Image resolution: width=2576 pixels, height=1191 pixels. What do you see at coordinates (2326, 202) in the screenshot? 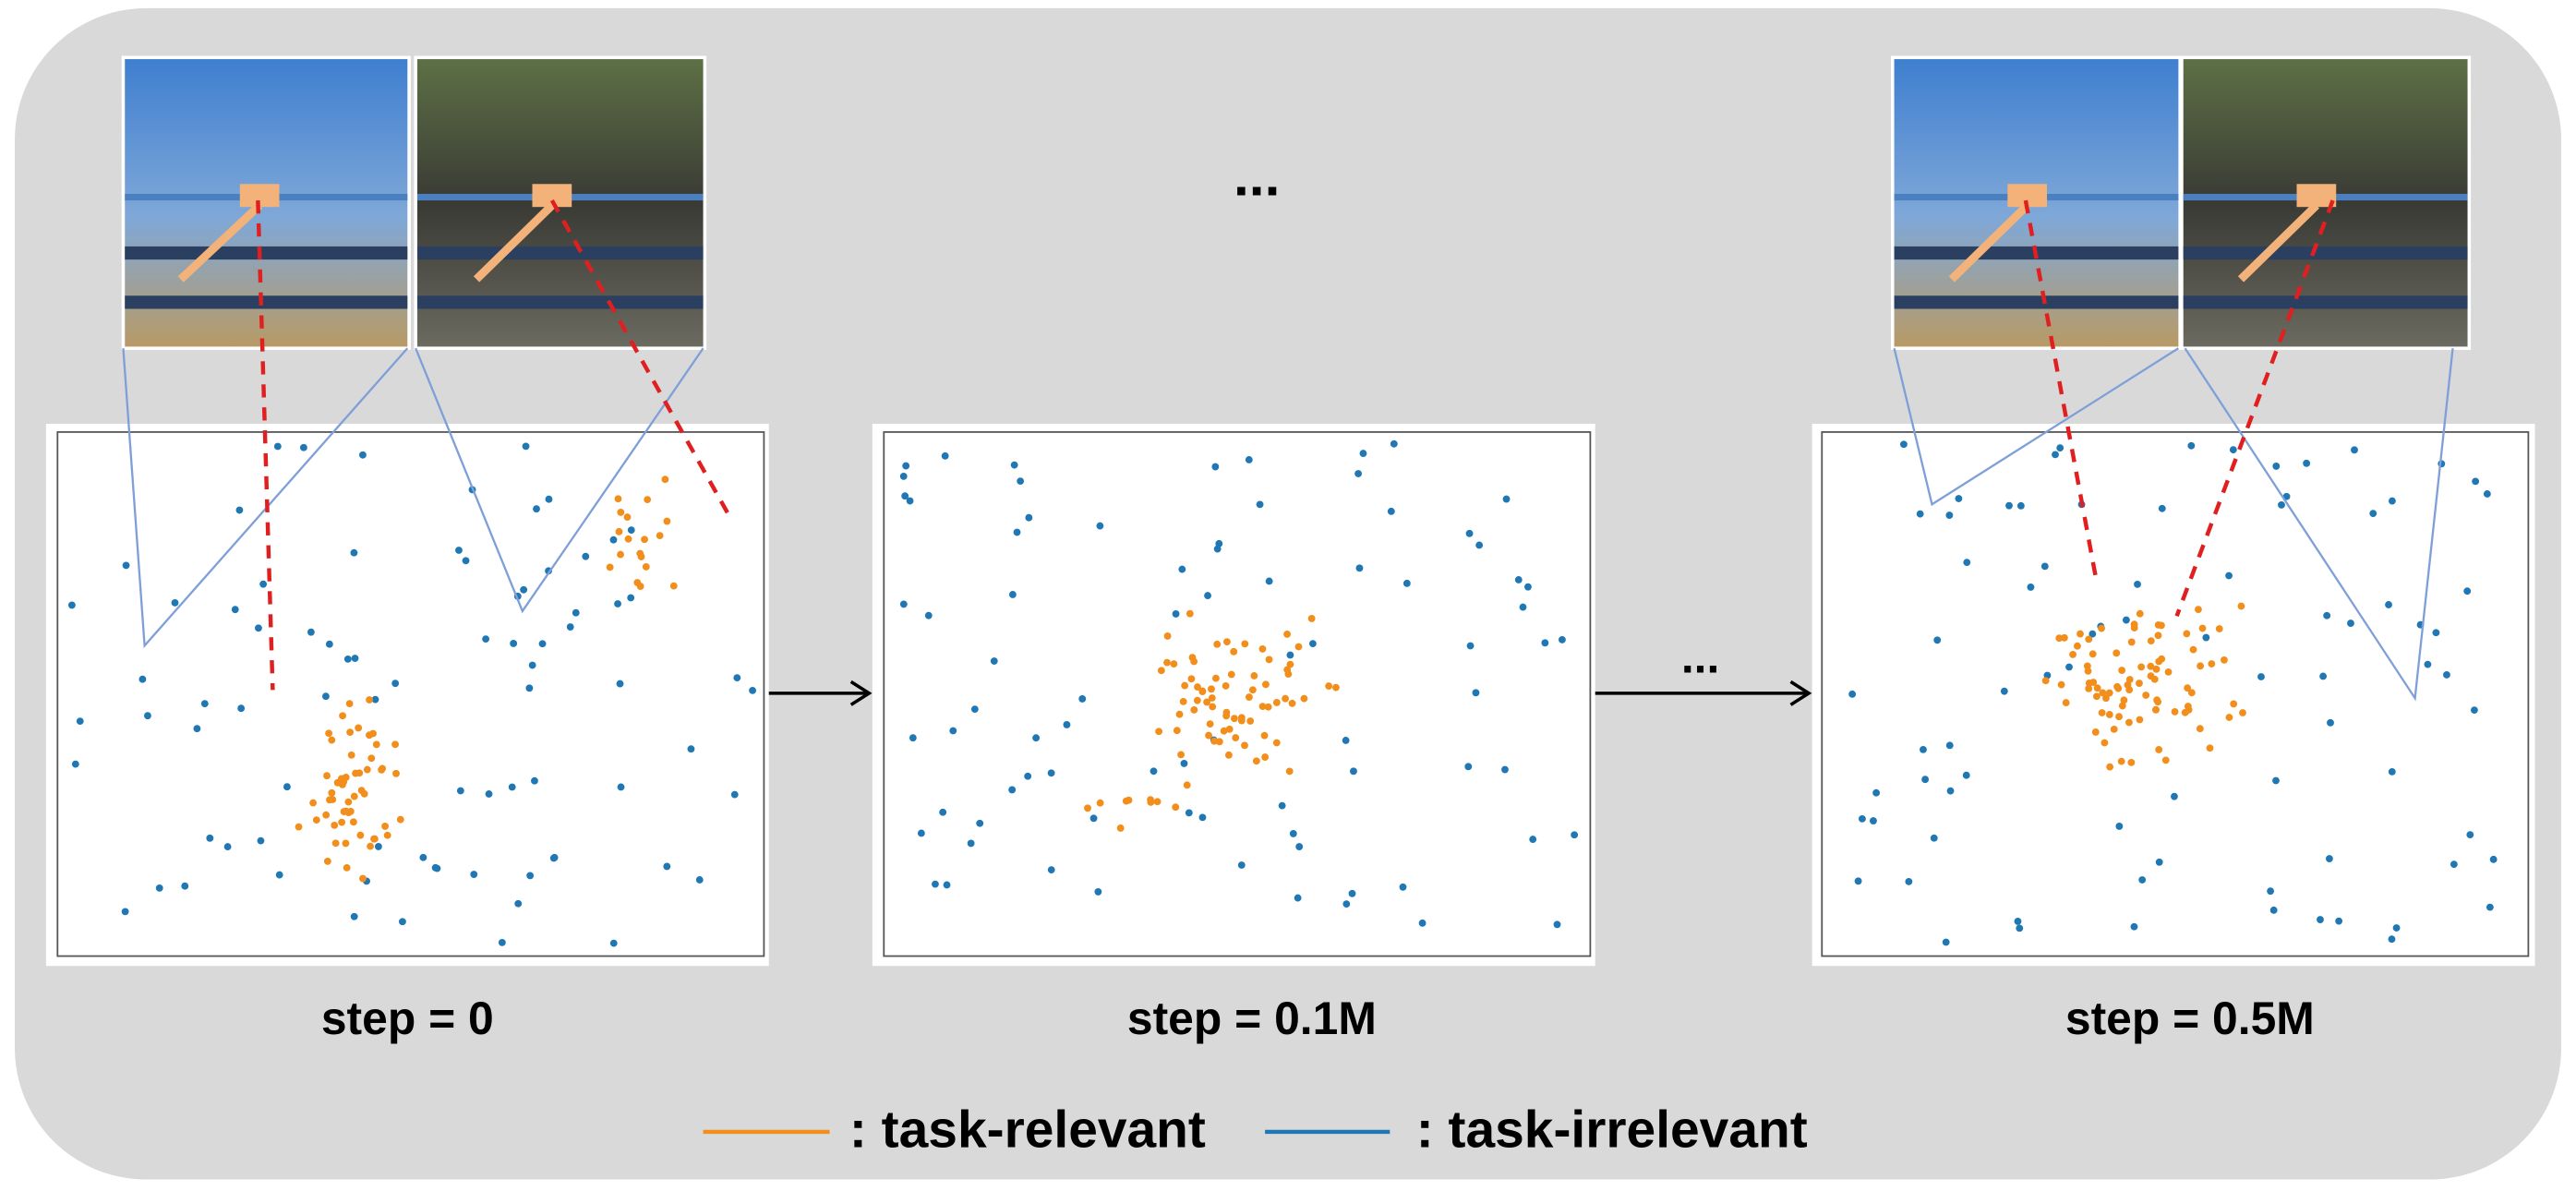
I see `thumbnail` at bounding box center [2326, 202].